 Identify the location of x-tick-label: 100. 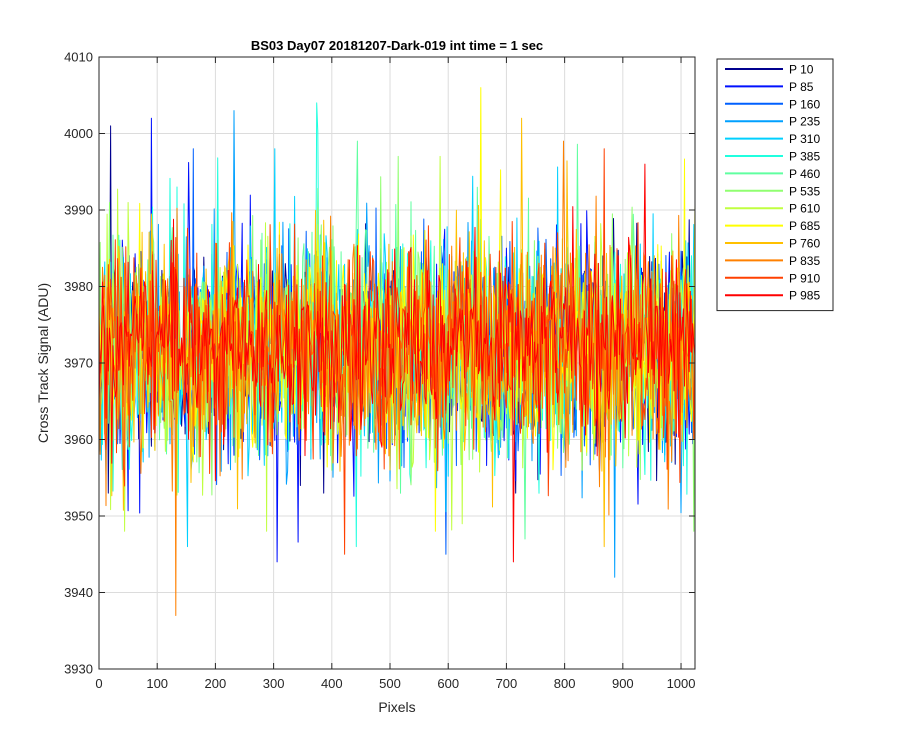
(157, 683).